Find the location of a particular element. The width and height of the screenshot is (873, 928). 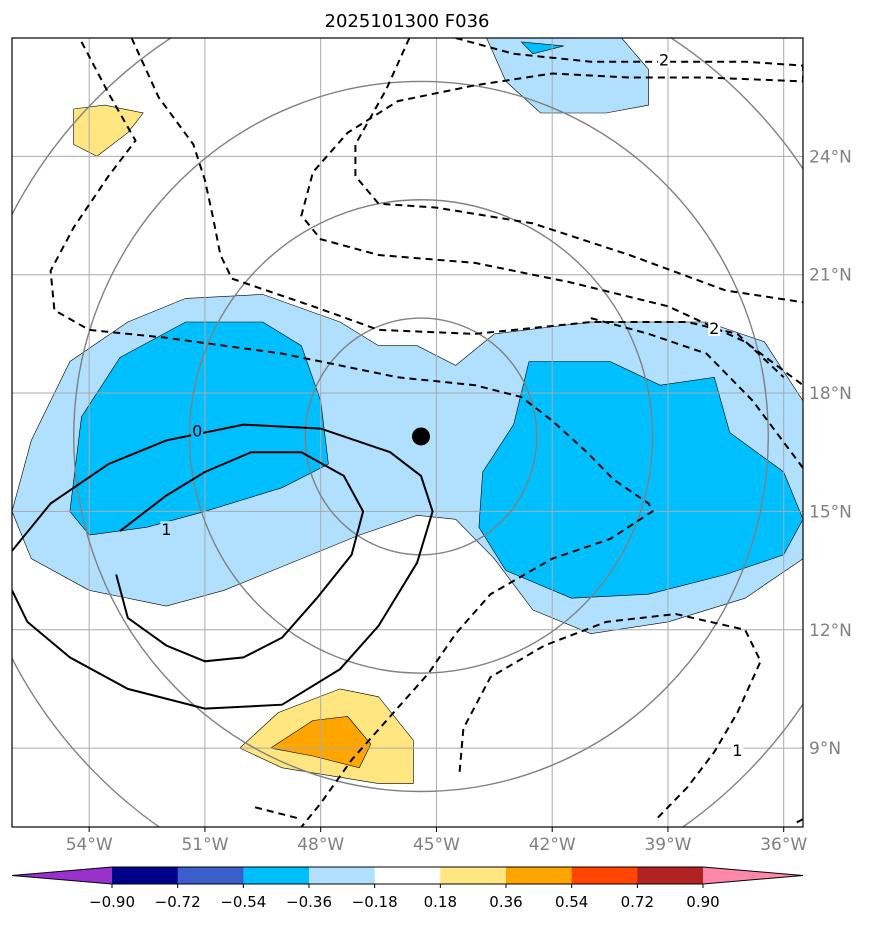

y-tick-label-4: 21°N is located at coordinates (830, 276).